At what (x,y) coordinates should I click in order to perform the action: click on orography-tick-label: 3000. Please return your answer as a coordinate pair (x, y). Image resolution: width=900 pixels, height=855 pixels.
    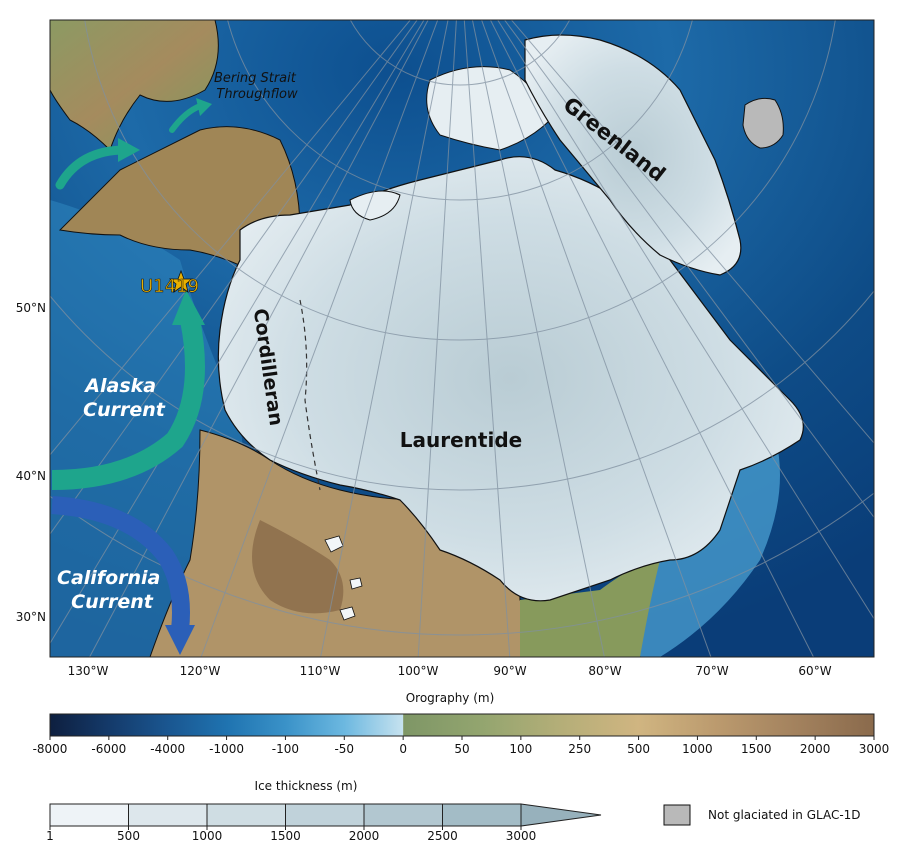
    Looking at the image, I should click on (874, 749).